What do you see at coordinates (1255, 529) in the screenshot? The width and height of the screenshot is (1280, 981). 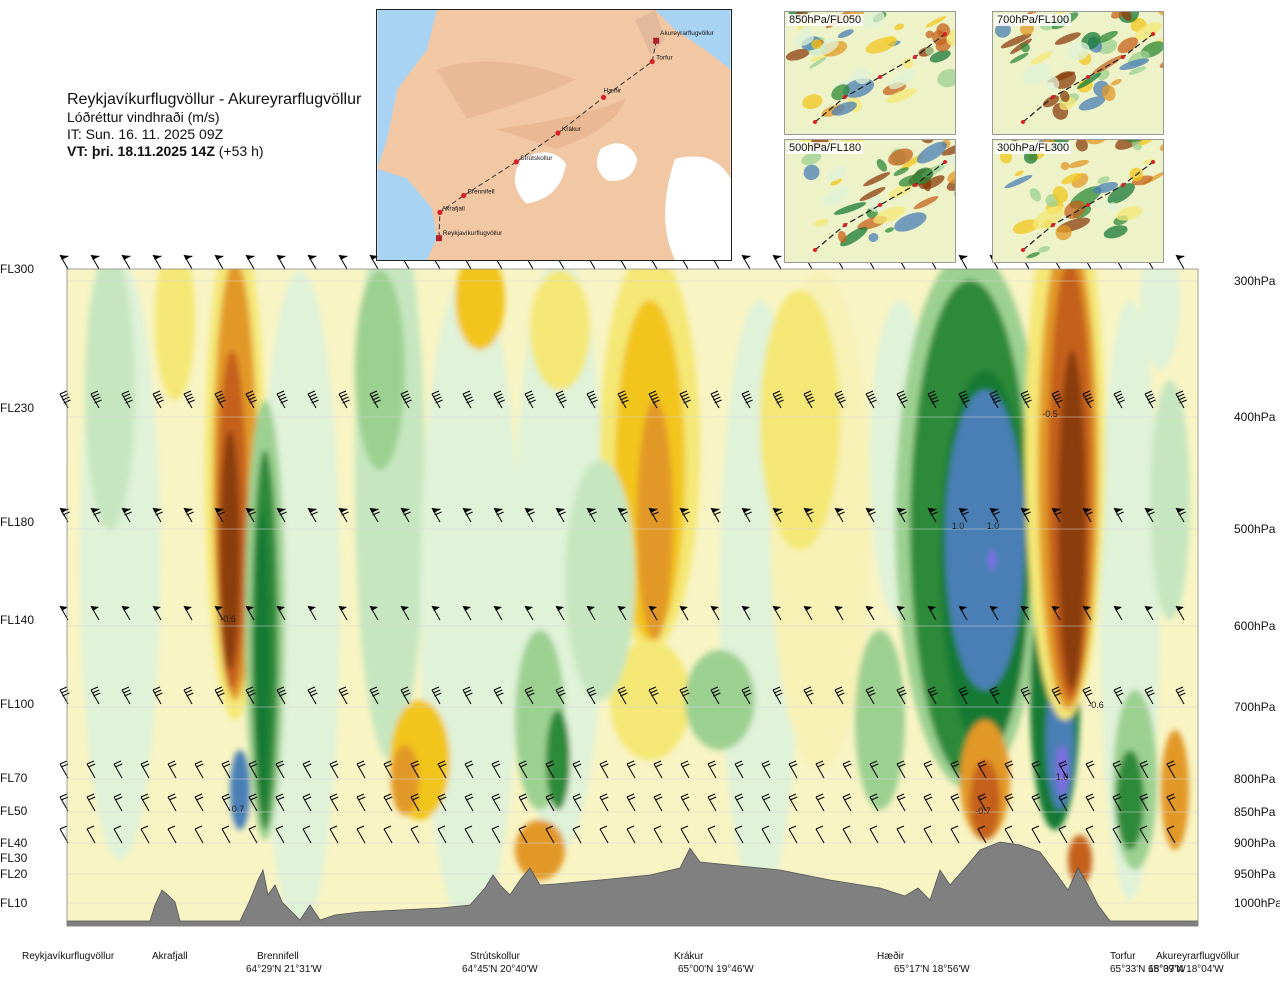 I see `pressure-tick-label: 500hPa` at bounding box center [1255, 529].